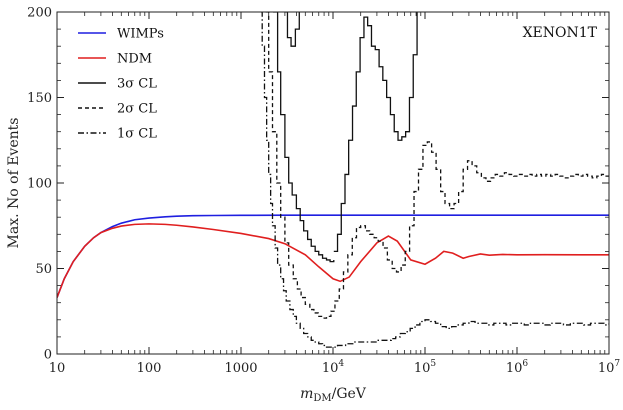  Describe the element at coordinates (433, 364) in the screenshot. I see `x-tick-label-exp: 5` at that location.